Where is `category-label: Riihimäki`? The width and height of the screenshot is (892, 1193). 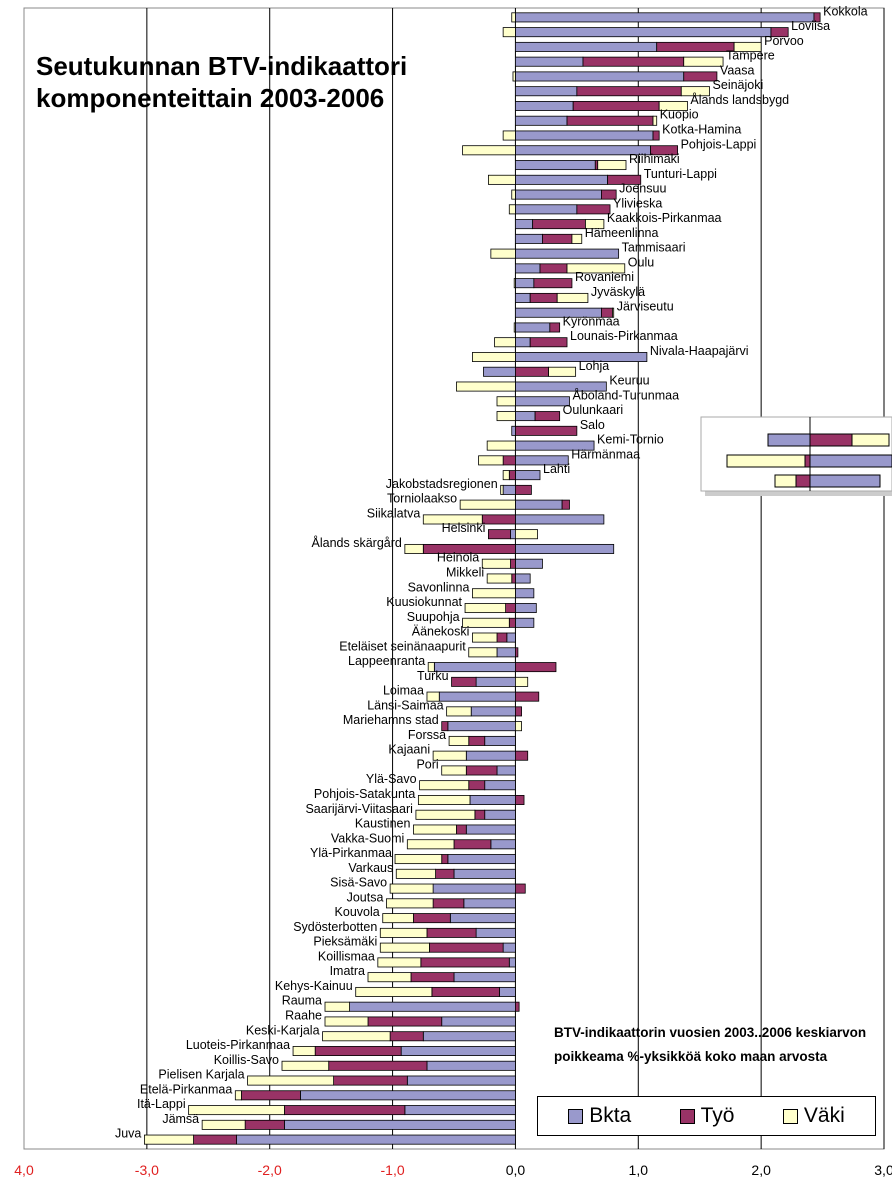 category-label: Riihimäki is located at coordinates (654, 159).